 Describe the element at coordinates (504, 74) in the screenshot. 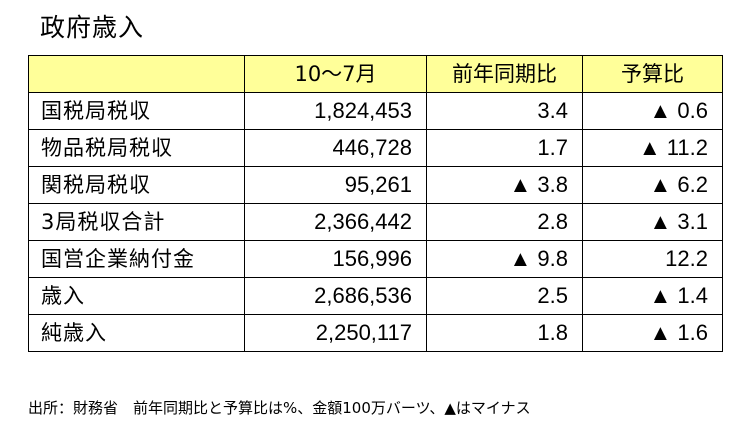

I see `header-yoy: 前年同期比` at that location.